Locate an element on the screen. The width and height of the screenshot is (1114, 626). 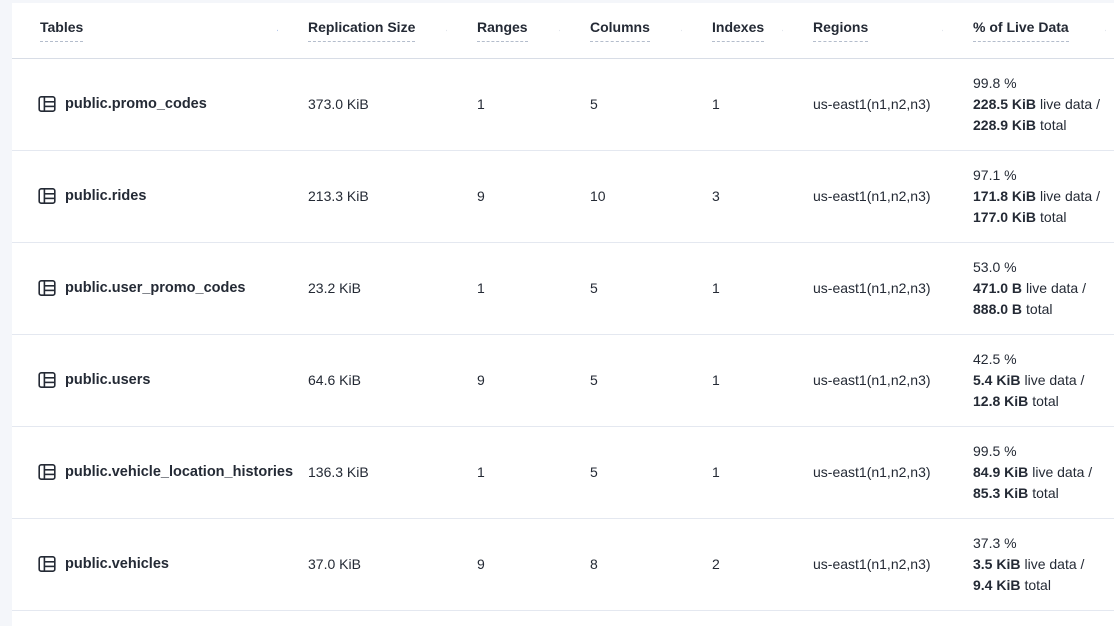
table-name-cell: public.users is located at coordinates (160, 380).